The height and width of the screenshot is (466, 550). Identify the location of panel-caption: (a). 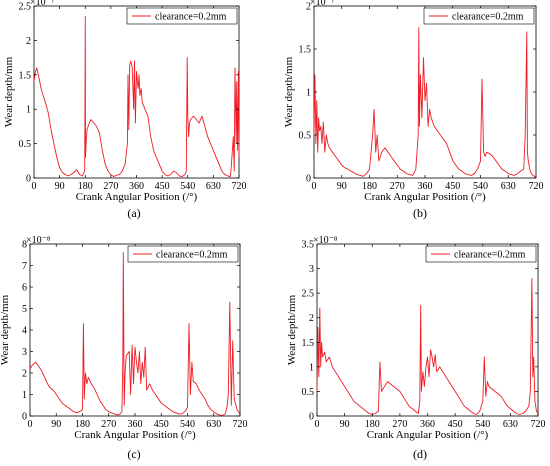
(133, 213).